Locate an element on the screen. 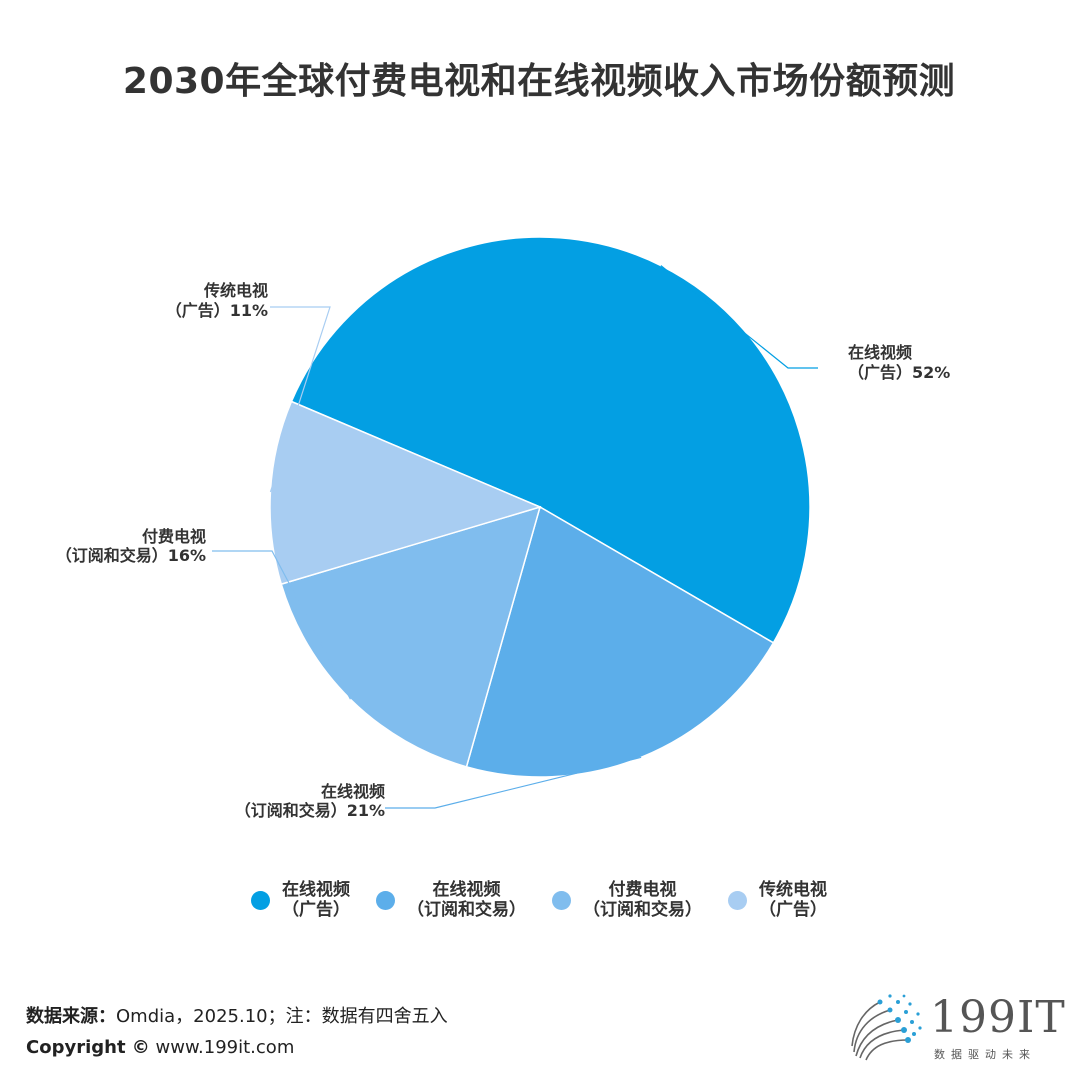 This screenshot has width=1078, height=1078. legend-label: 在线视频 （订阅和交易） is located at coordinates (466, 900).